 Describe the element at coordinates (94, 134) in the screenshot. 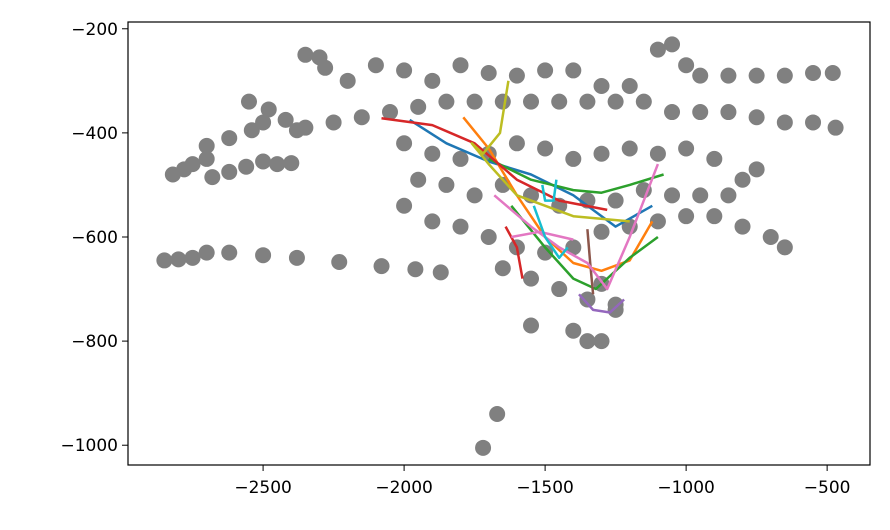

I see `y-tick-label: −400` at that location.